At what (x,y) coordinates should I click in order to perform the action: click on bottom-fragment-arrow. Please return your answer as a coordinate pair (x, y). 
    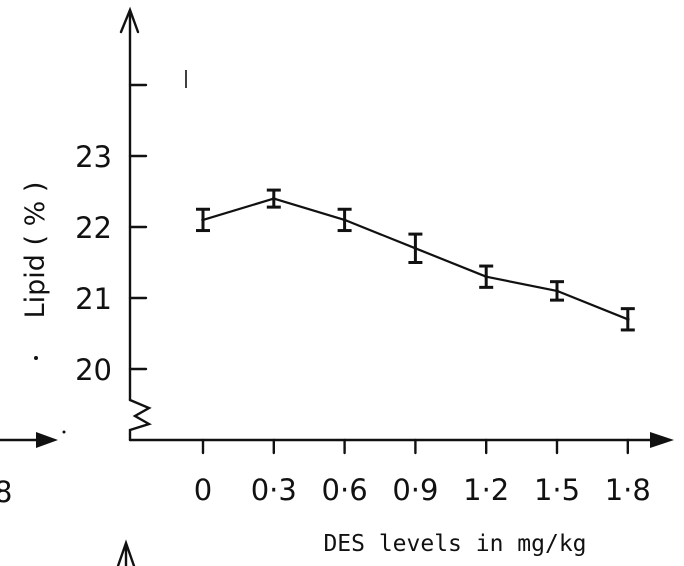
    Looking at the image, I should click on (126, 554).